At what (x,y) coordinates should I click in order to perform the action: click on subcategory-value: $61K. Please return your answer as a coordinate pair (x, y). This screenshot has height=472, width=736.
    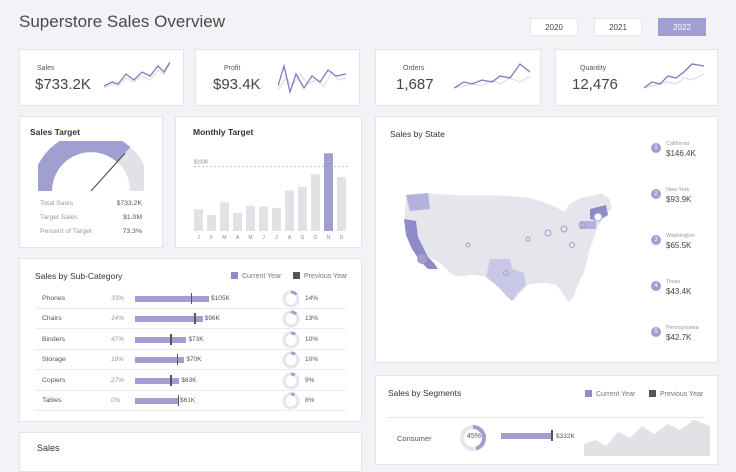
    Looking at the image, I should click on (187, 400).